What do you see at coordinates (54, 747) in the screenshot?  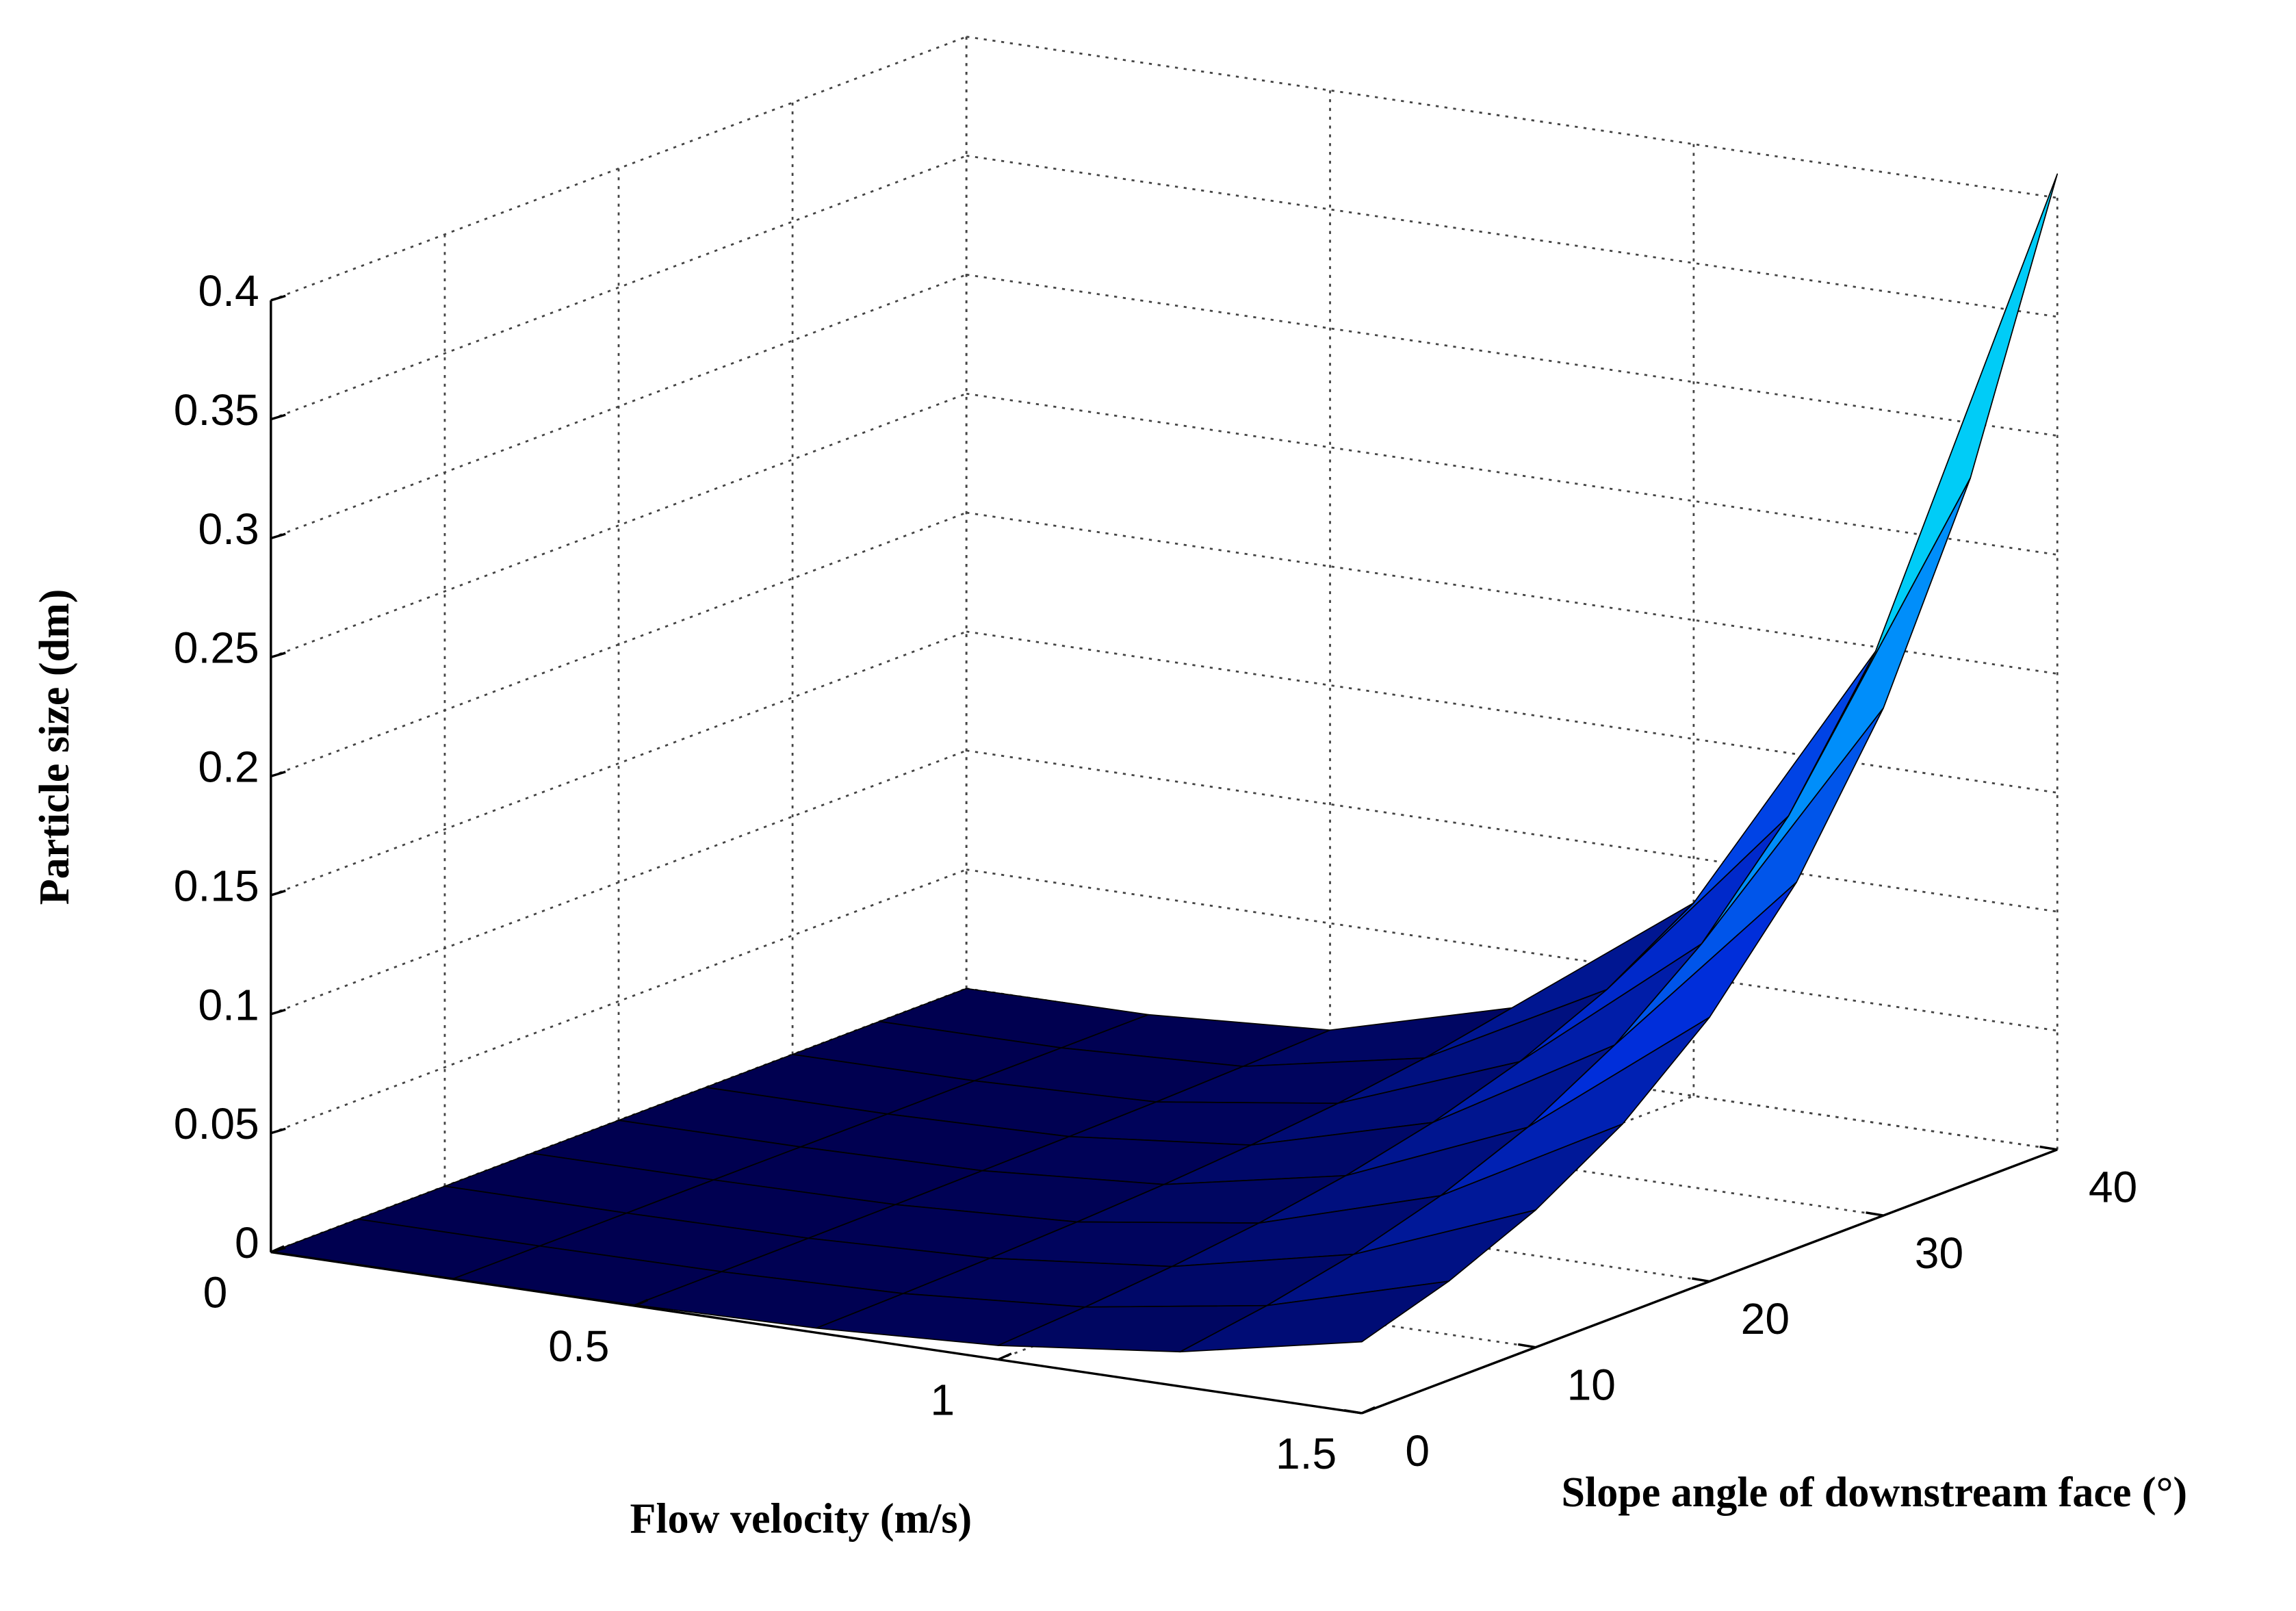 I see `z-axis-label: Particle size (dm)` at bounding box center [54, 747].